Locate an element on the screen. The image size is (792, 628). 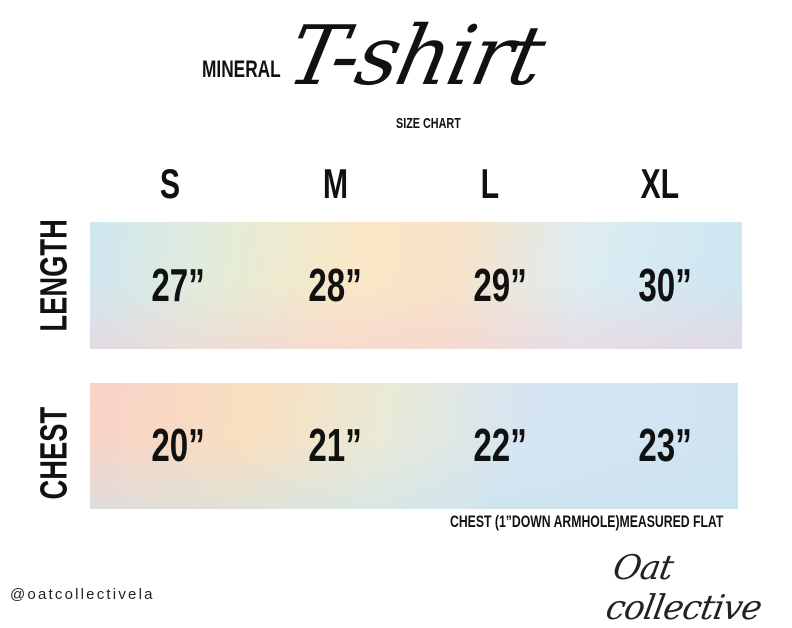
chest-m: 21” is located at coordinates (335, 445).